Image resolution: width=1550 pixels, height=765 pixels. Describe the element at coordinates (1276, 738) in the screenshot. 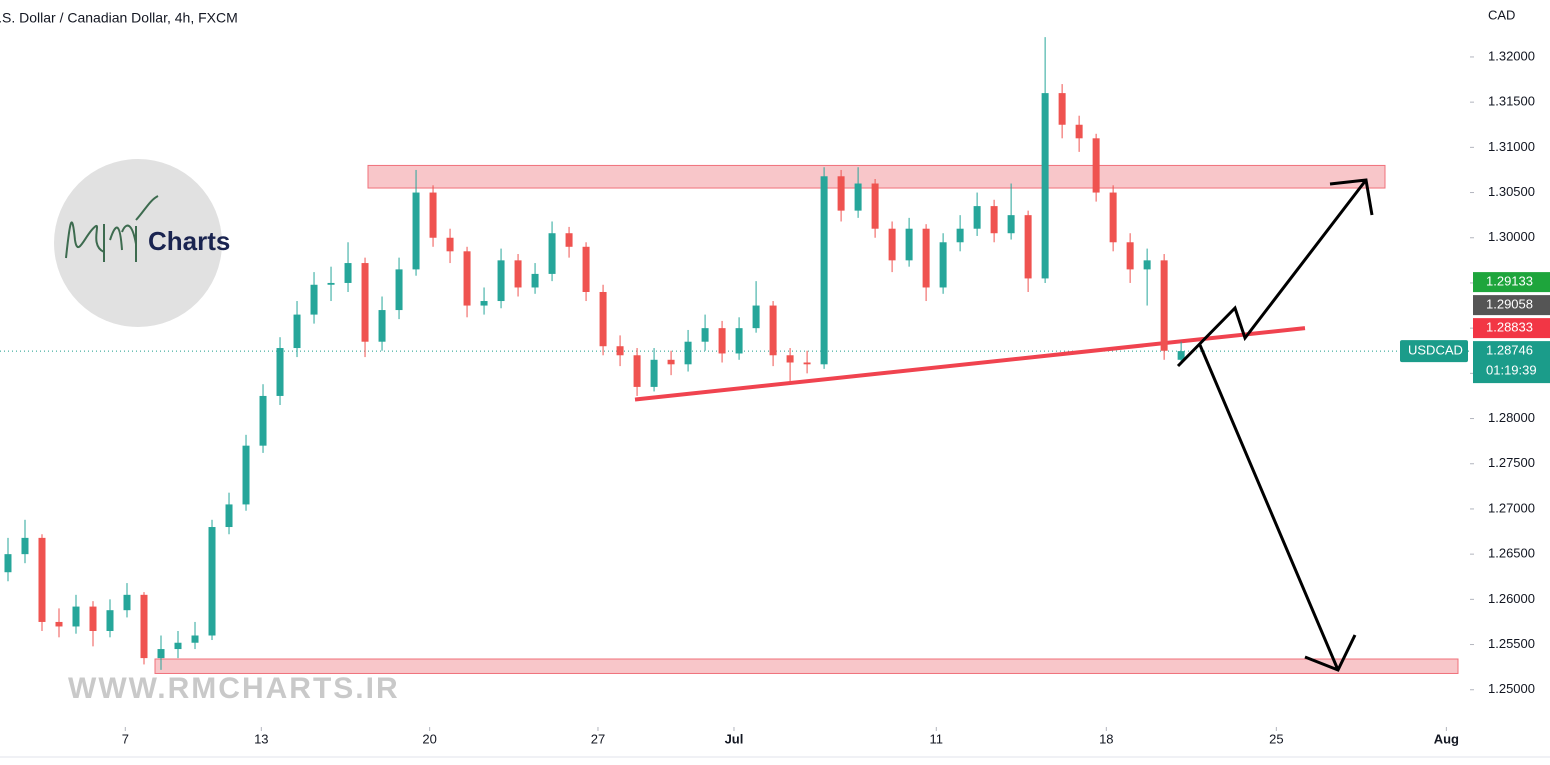

I see `x-tick-label: 25` at that location.